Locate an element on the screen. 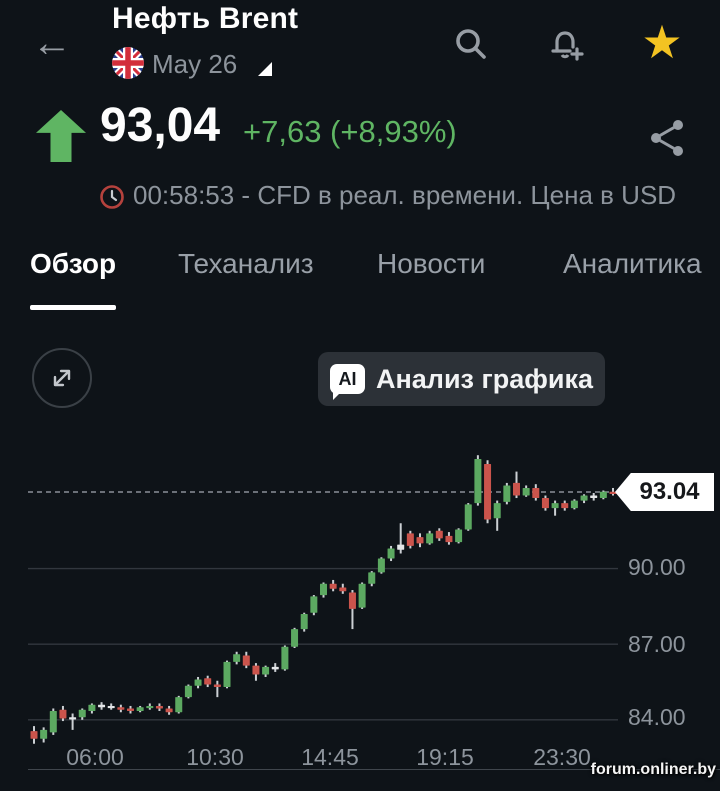 Image resolution: width=720 pixels, height=791 pixels. search-icon is located at coordinates (471, 44).